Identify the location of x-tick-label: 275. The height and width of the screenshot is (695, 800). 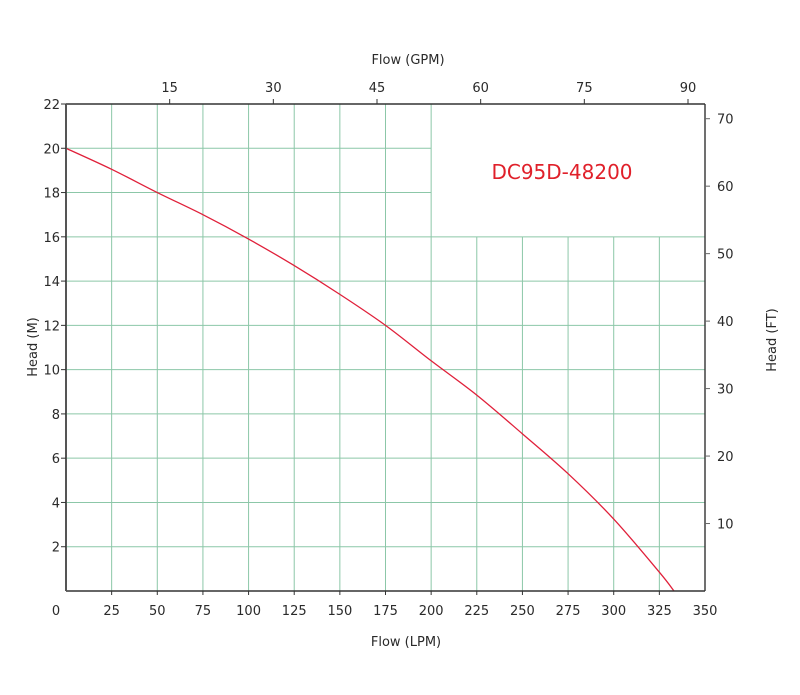
(568, 611).